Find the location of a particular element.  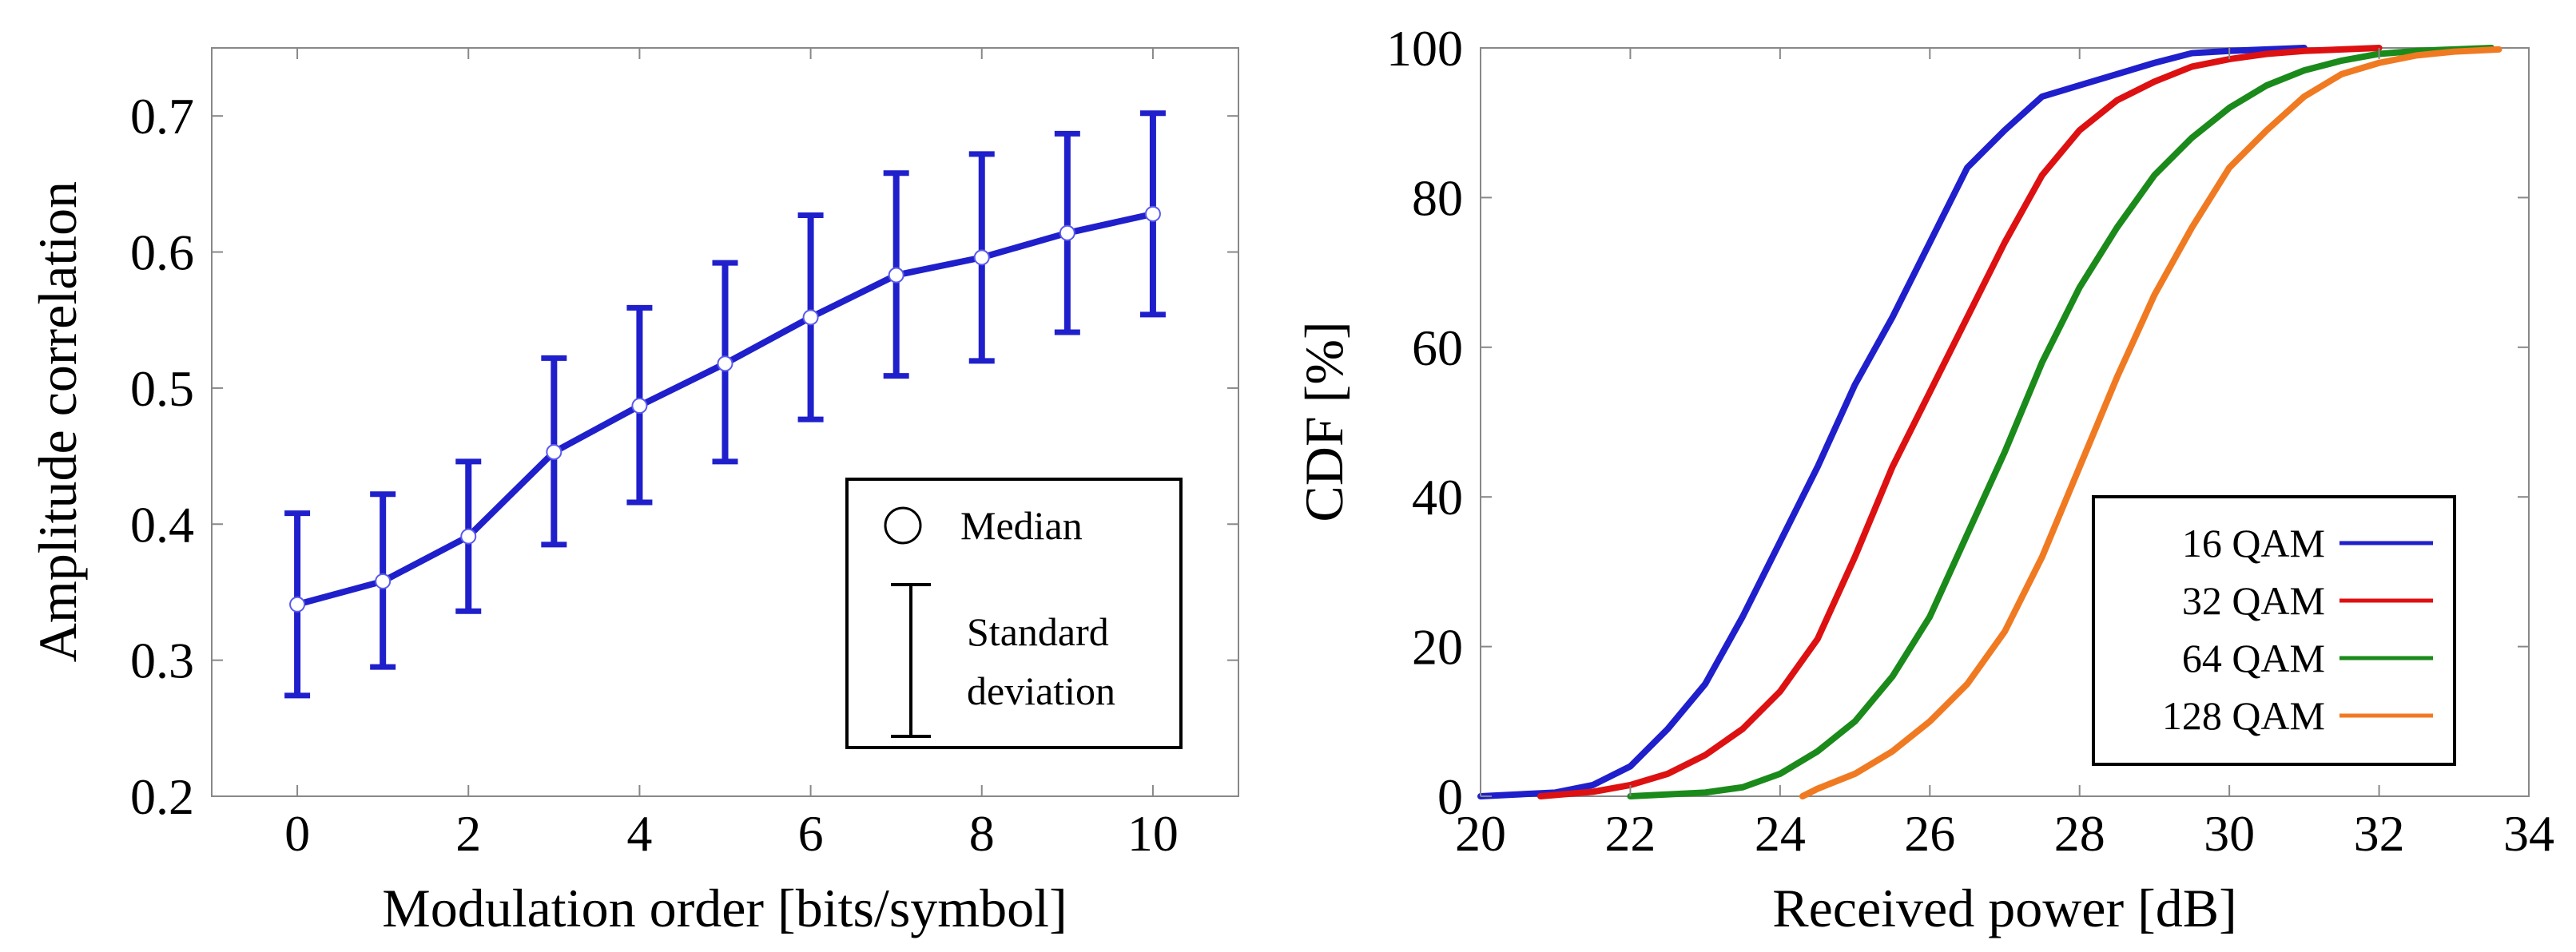

x-tick-label: 10 is located at coordinates (1153, 833).